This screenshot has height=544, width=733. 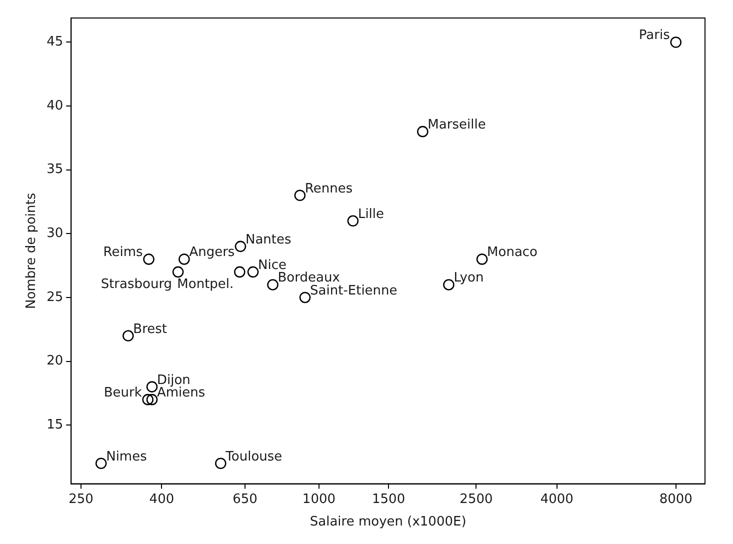 I want to click on annotation: Reims, so click(x=123, y=252).